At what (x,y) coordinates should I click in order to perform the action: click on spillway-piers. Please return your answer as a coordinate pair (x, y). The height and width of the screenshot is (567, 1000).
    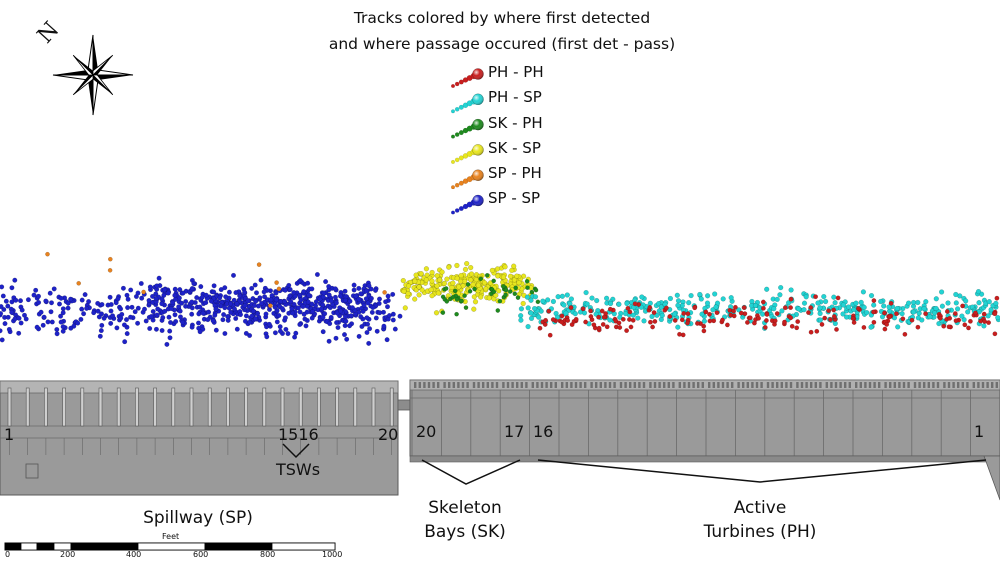
    Looking at the image, I should click on (200, 421).